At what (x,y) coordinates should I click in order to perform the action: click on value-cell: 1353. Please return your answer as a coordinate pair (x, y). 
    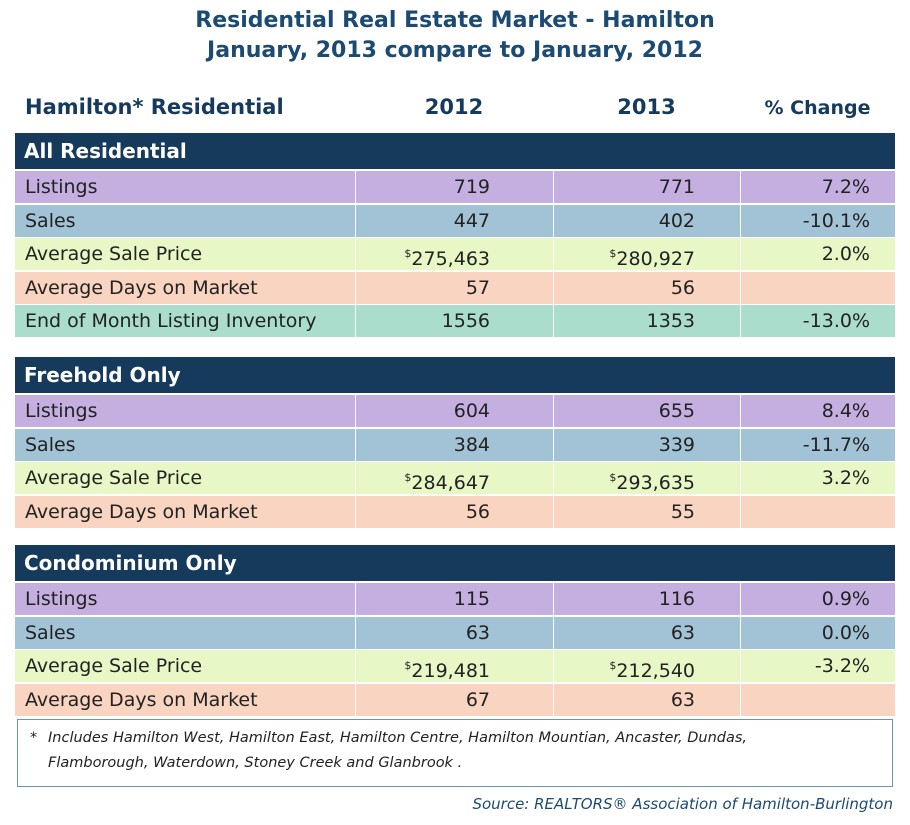
    Looking at the image, I should click on (647, 321).